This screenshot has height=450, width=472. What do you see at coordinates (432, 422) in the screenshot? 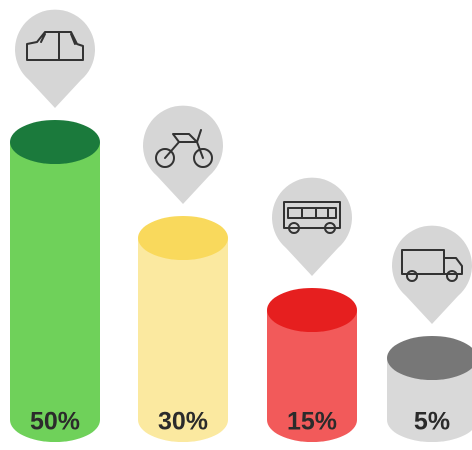
I see `value-label: 5%` at bounding box center [432, 422].